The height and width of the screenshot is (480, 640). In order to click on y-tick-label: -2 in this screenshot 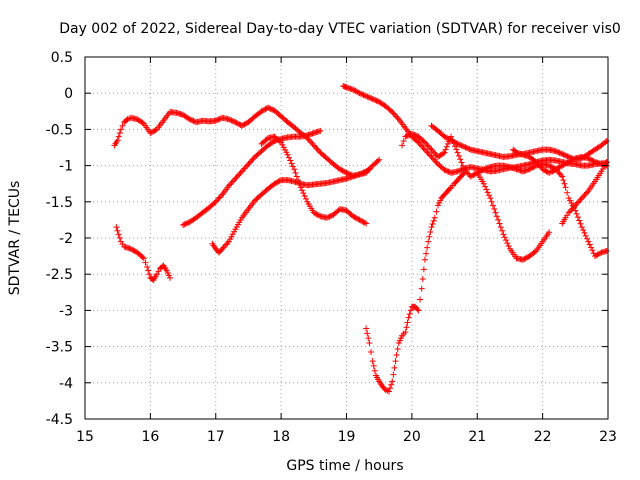, I will do `click(66, 239)`.